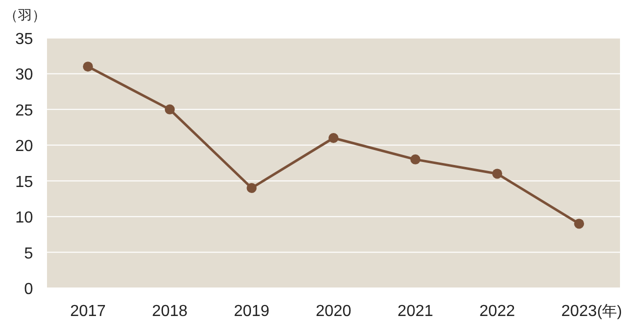  I want to click on x-tick-label: 2020, so click(334, 311).